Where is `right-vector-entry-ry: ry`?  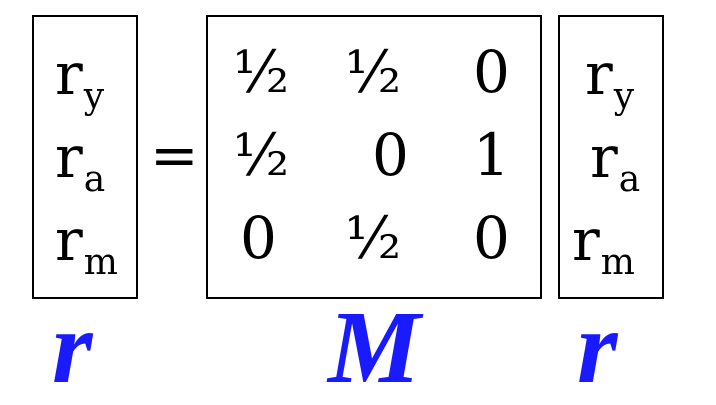 right-vector-entry-ry: ry is located at coordinates (610, 78).